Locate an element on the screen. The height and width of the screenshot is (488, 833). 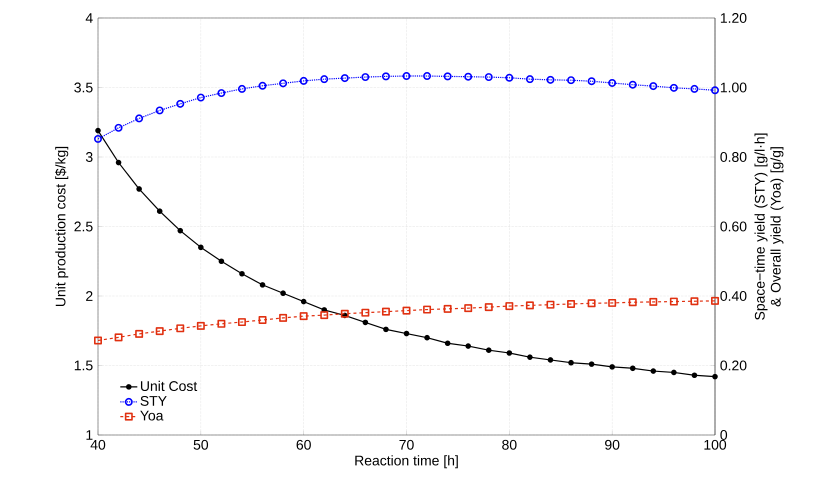
legend-label: STY is located at coordinates (153, 401).